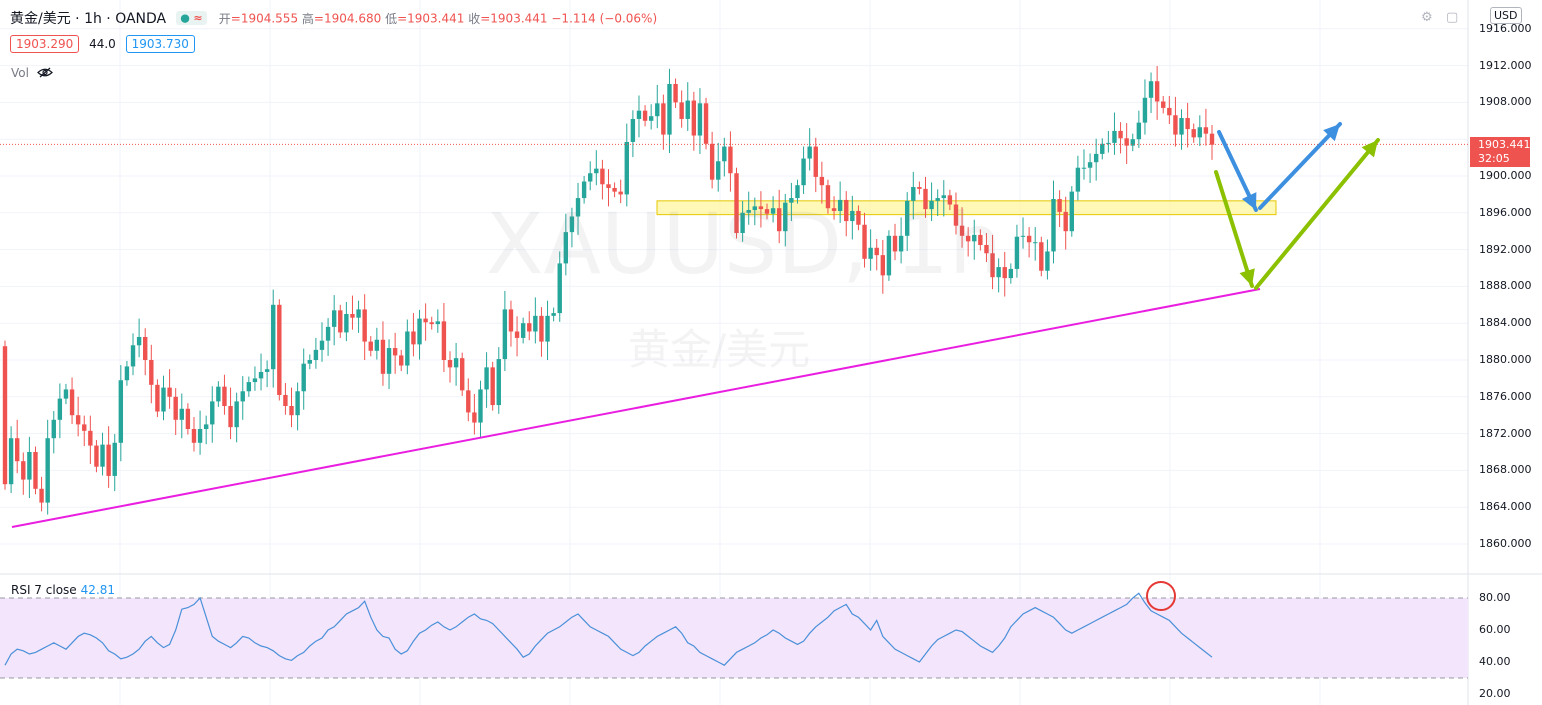 The width and height of the screenshot is (1542, 705). Describe the element at coordinates (63, 590) in the screenshot. I see `rsi-legend: RSI 7 close 42.81` at that location.